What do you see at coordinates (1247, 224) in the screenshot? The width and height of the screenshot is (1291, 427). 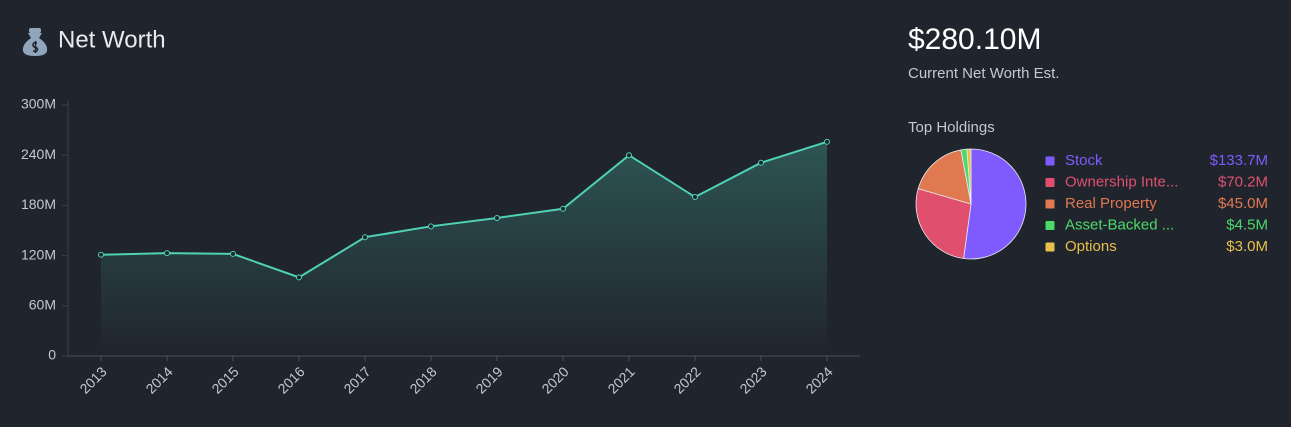 I see `legend-value: $4.5M` at bounding box center [1247, 224].